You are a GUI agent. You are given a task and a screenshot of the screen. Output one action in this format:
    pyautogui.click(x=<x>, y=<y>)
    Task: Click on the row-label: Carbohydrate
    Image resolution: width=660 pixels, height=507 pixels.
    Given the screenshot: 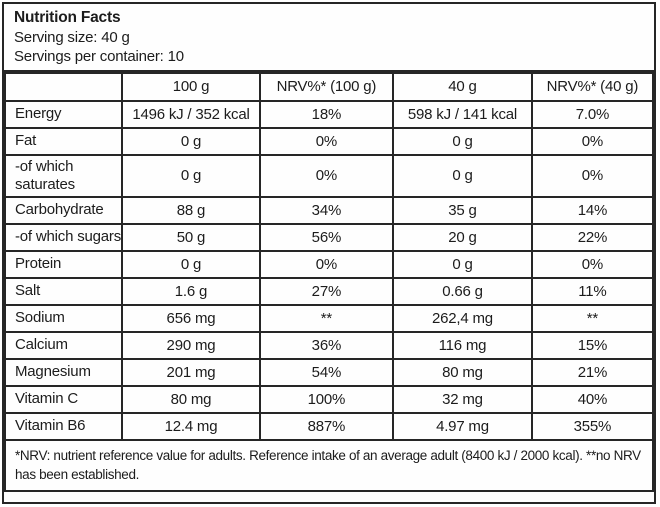 What is the action you would take?
    pyautogui.click(x=63, y=210)
    